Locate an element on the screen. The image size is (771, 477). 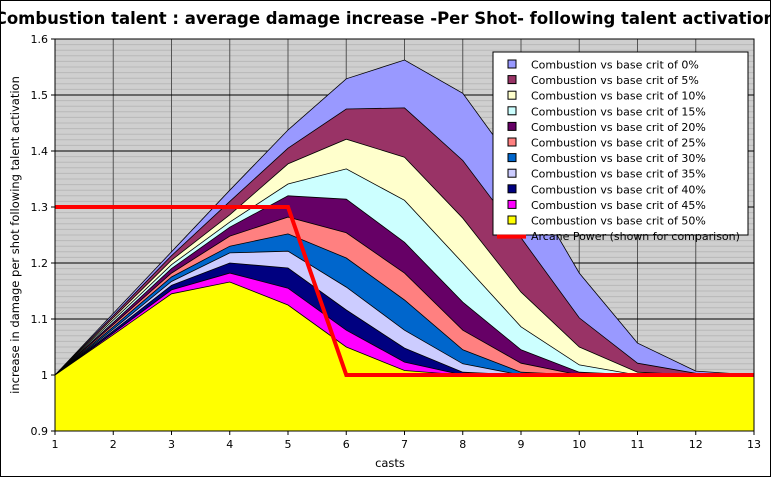
legend-entry: Combustion vs base crit of 20% is located at coordinates (618, 127).